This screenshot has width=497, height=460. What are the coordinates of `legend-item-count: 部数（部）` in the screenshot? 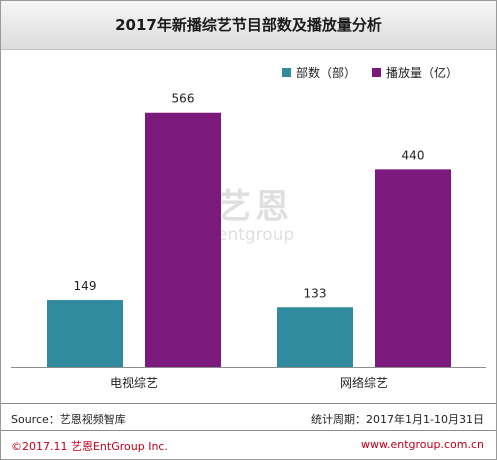 It's located at (318, 72).